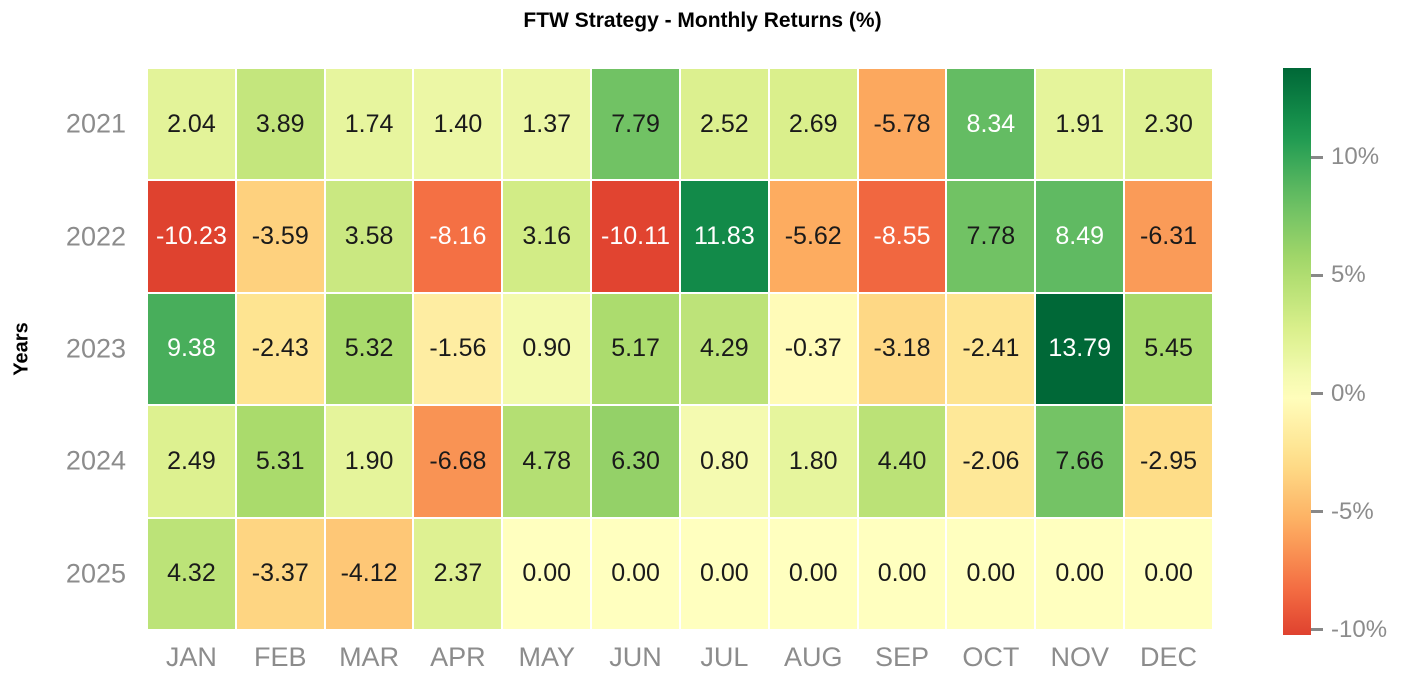 The image size is (1405, 692). Describe the element at coordinates (724, 657) in the screenshot. I see `x-tick-label-JUL: JUL` at that location.